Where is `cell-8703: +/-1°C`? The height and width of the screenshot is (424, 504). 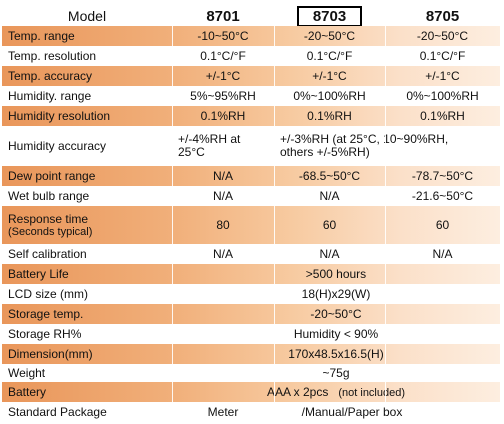 cell-8703: +/-1°C is located at coordinates (329, 75).